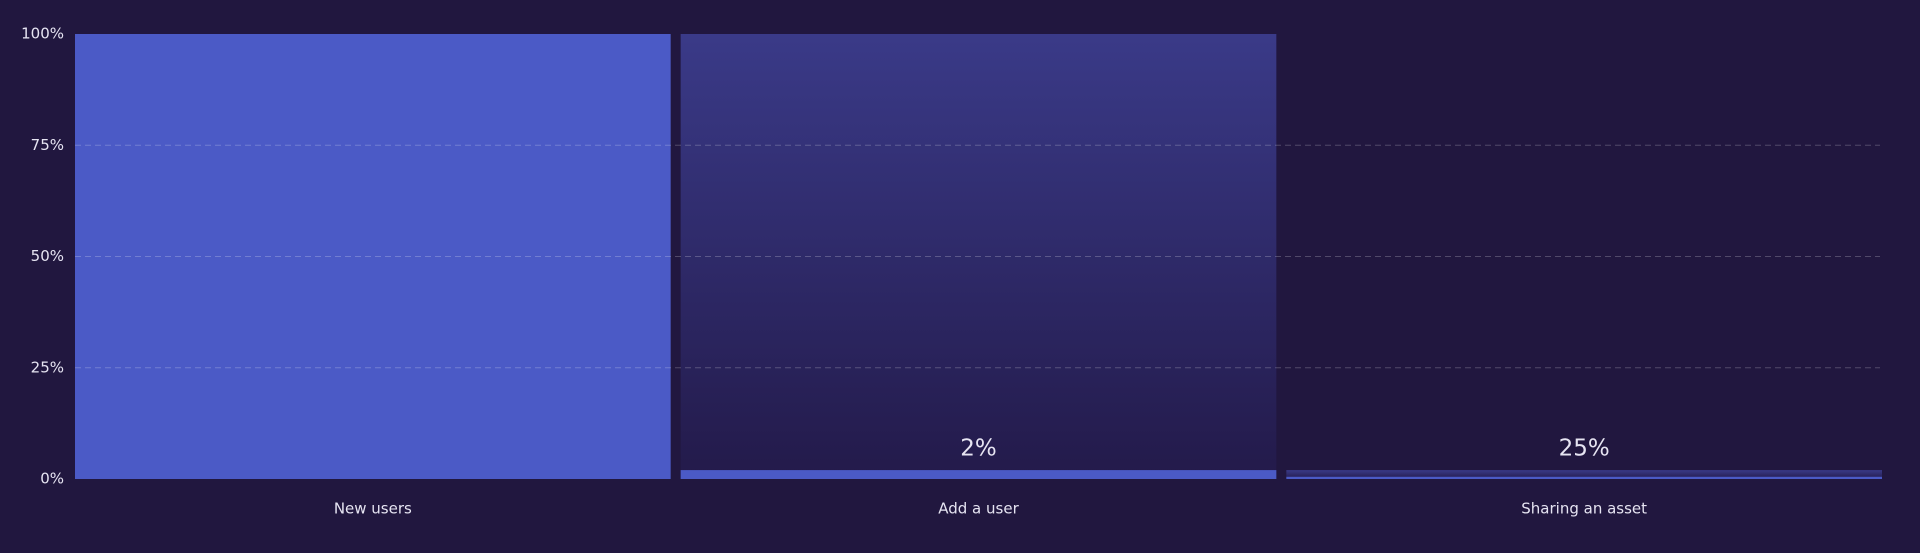 The image size is (1920, 553). Describe the element at coordinates (47, 256) in the screenshot. I see `y-tick-label: 50%` at that location.